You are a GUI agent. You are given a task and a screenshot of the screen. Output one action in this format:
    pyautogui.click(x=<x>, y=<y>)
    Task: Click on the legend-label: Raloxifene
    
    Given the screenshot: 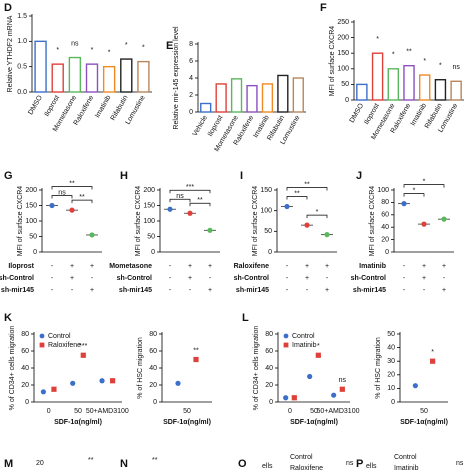 What is the action you would take?
    pyautogui.click(x=64, y=345)
    